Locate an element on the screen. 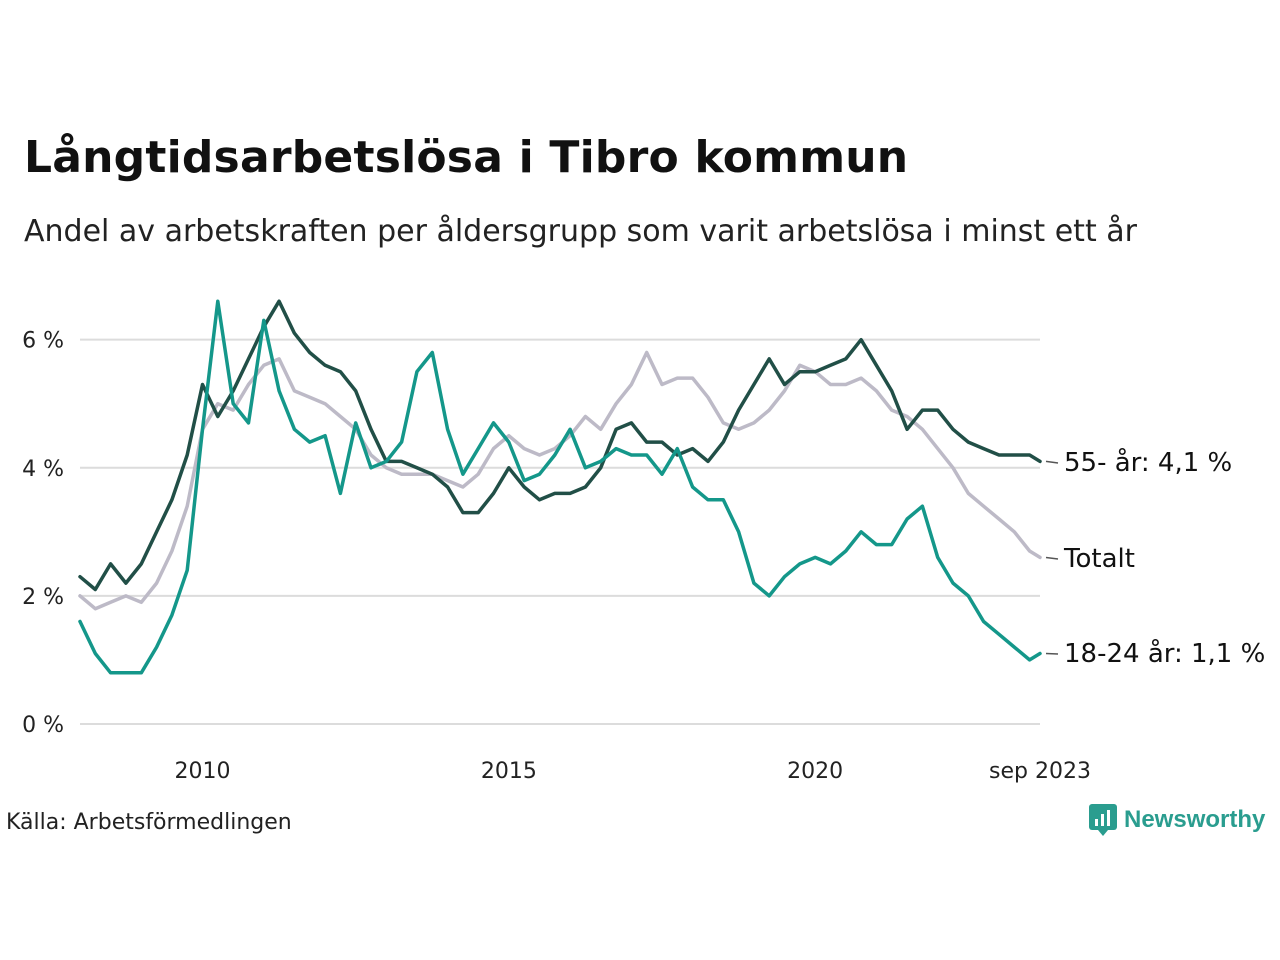 The image size is (1280, 960). brand-logo: Newsworthy is located at coordinates (1176, 820).